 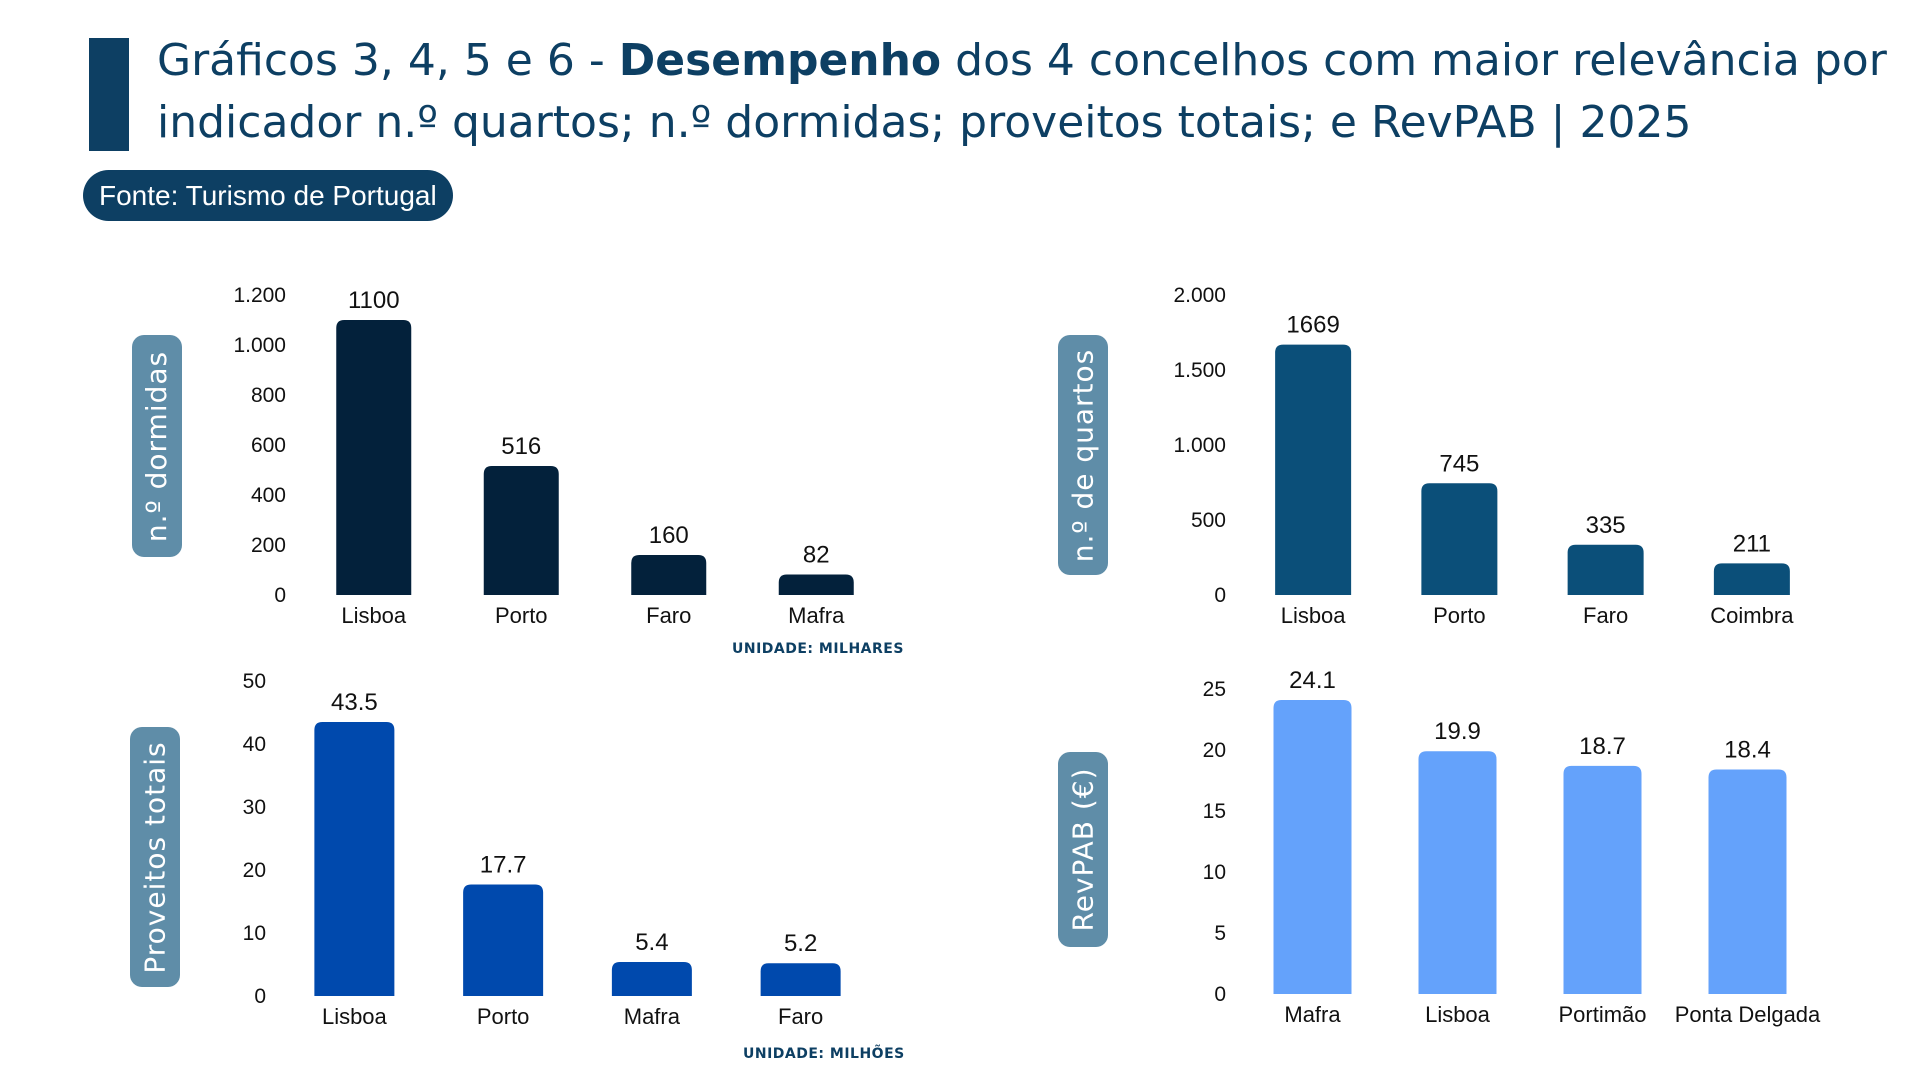 What do you see at coordinates (1208, 520) in the screenshot?
I see `y-tick-label: 500` at bounding box center [1208, 520].